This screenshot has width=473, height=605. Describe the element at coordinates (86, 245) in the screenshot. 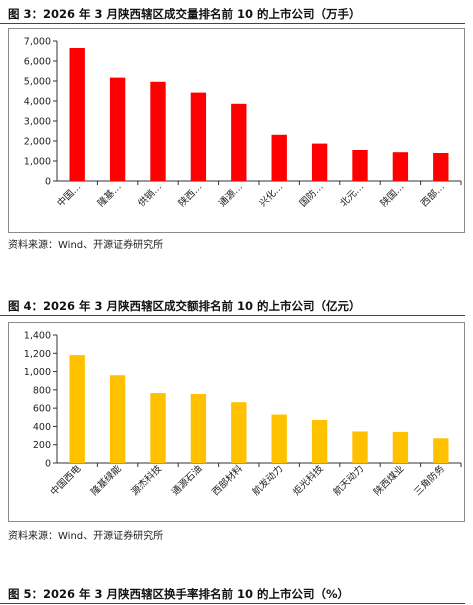

I see `source-3: 资料来源：Wind、开源证券研究所` at that location.